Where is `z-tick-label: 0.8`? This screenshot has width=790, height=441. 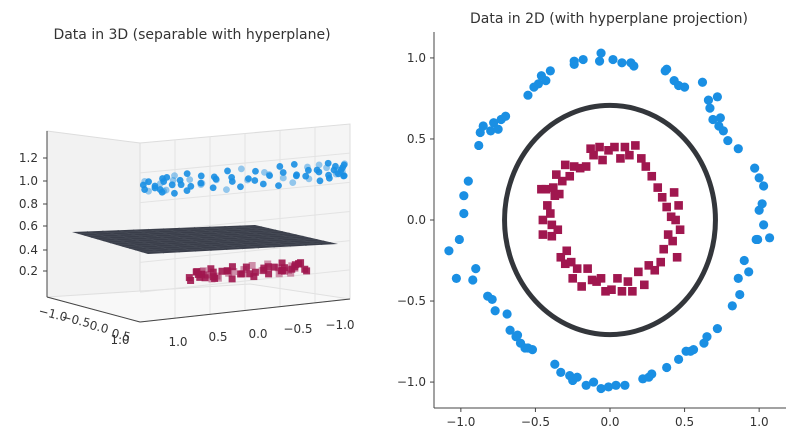 z-tick-label: 0.8 is located at coordinates (28, 204).